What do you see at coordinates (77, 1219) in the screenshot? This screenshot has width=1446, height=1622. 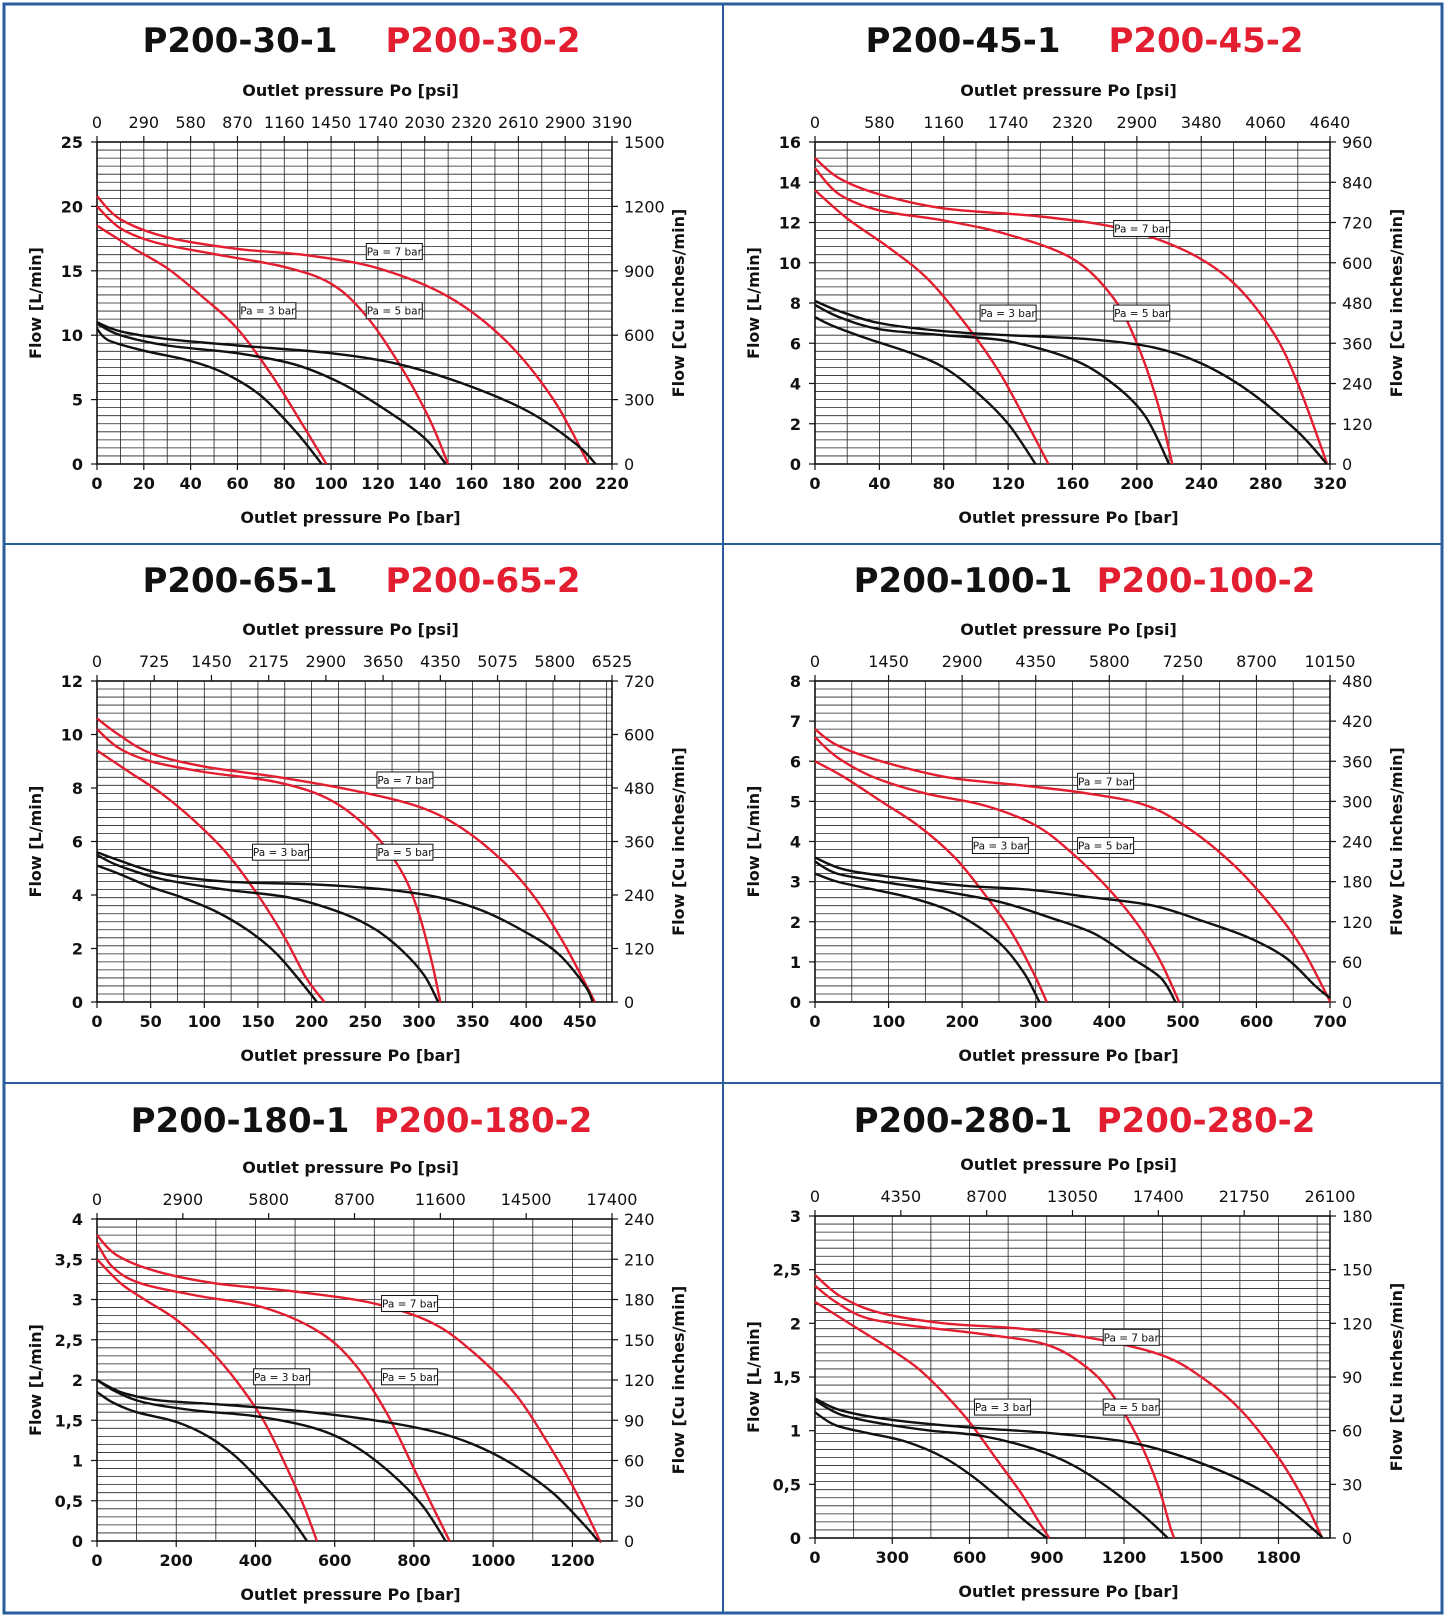 I see `y-tick-label: 4` at bounding box center [77, 1219].